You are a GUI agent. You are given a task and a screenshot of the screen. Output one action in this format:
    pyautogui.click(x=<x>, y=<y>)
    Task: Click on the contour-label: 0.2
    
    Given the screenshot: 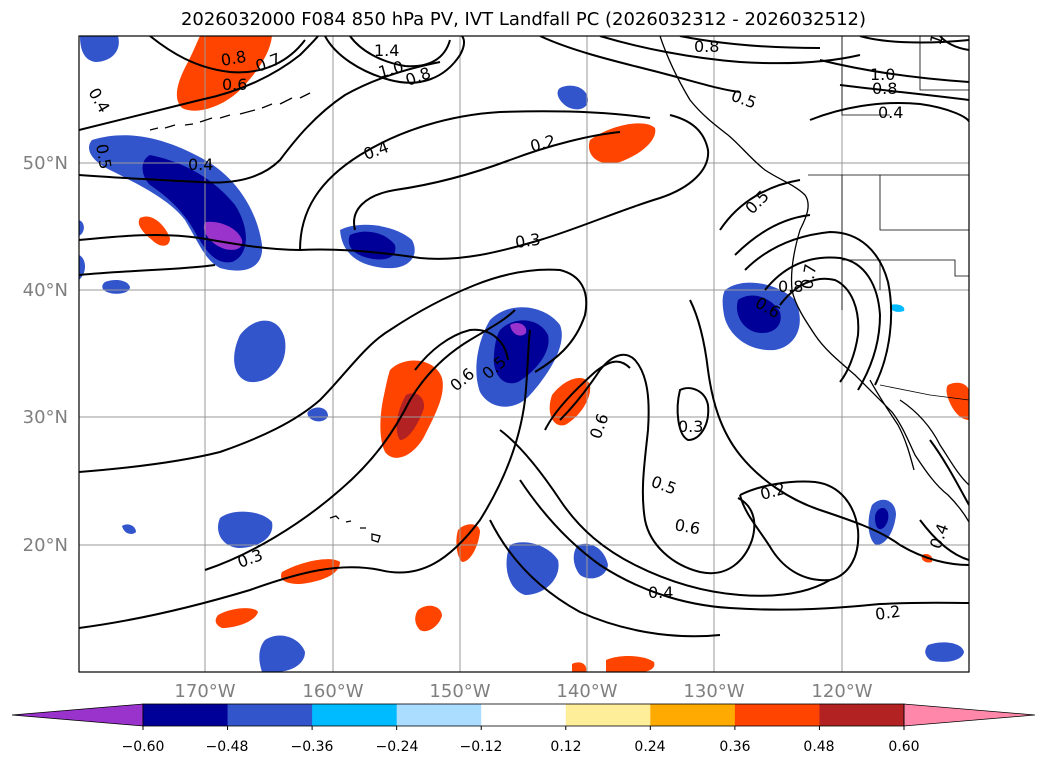 What is the action you would take?
    pyautogui.click(x=888, y=613)
    